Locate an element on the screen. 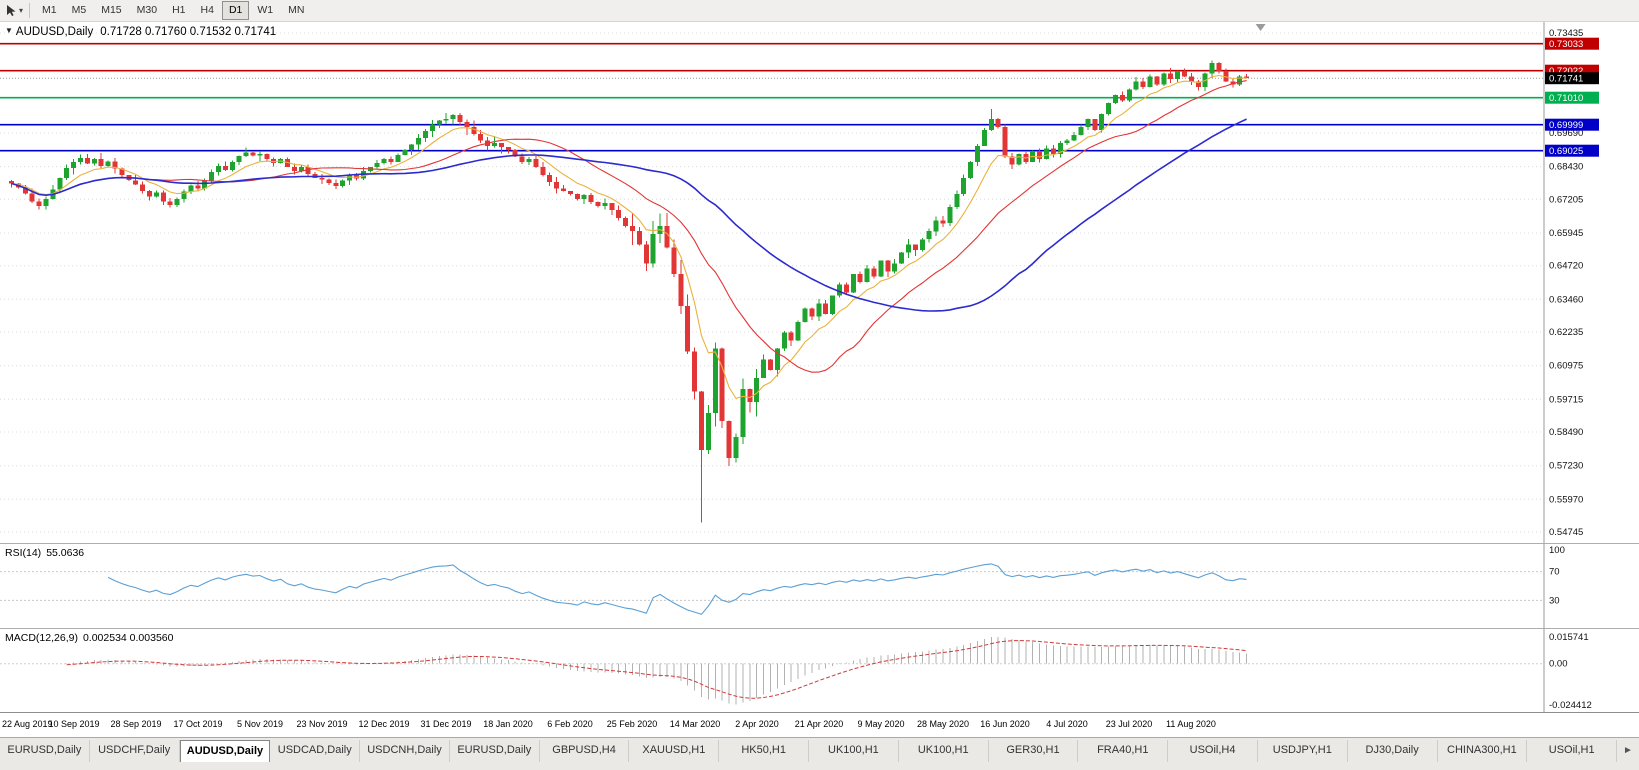  top-toolbar: ▾ M1 M5 M15 M30 H1 H4 D1 W1 MN is located at coordinates (819, 11).